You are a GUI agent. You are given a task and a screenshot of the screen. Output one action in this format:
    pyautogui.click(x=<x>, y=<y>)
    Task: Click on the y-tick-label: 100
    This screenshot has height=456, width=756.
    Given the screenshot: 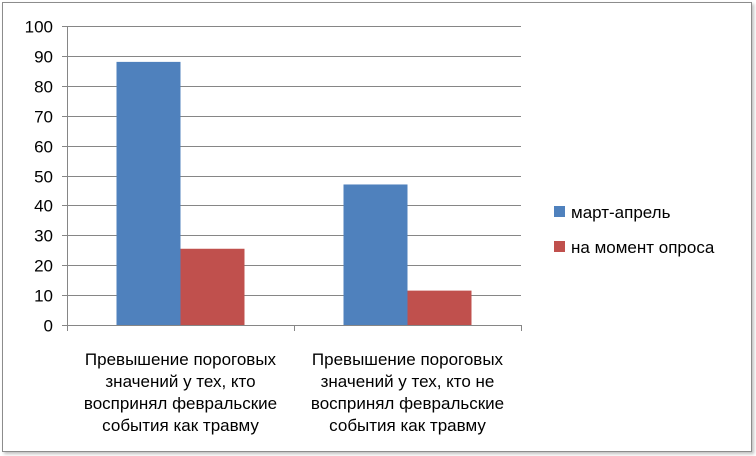 What is the action you would take?
    pyautogui.click(x=39, y=27)
    